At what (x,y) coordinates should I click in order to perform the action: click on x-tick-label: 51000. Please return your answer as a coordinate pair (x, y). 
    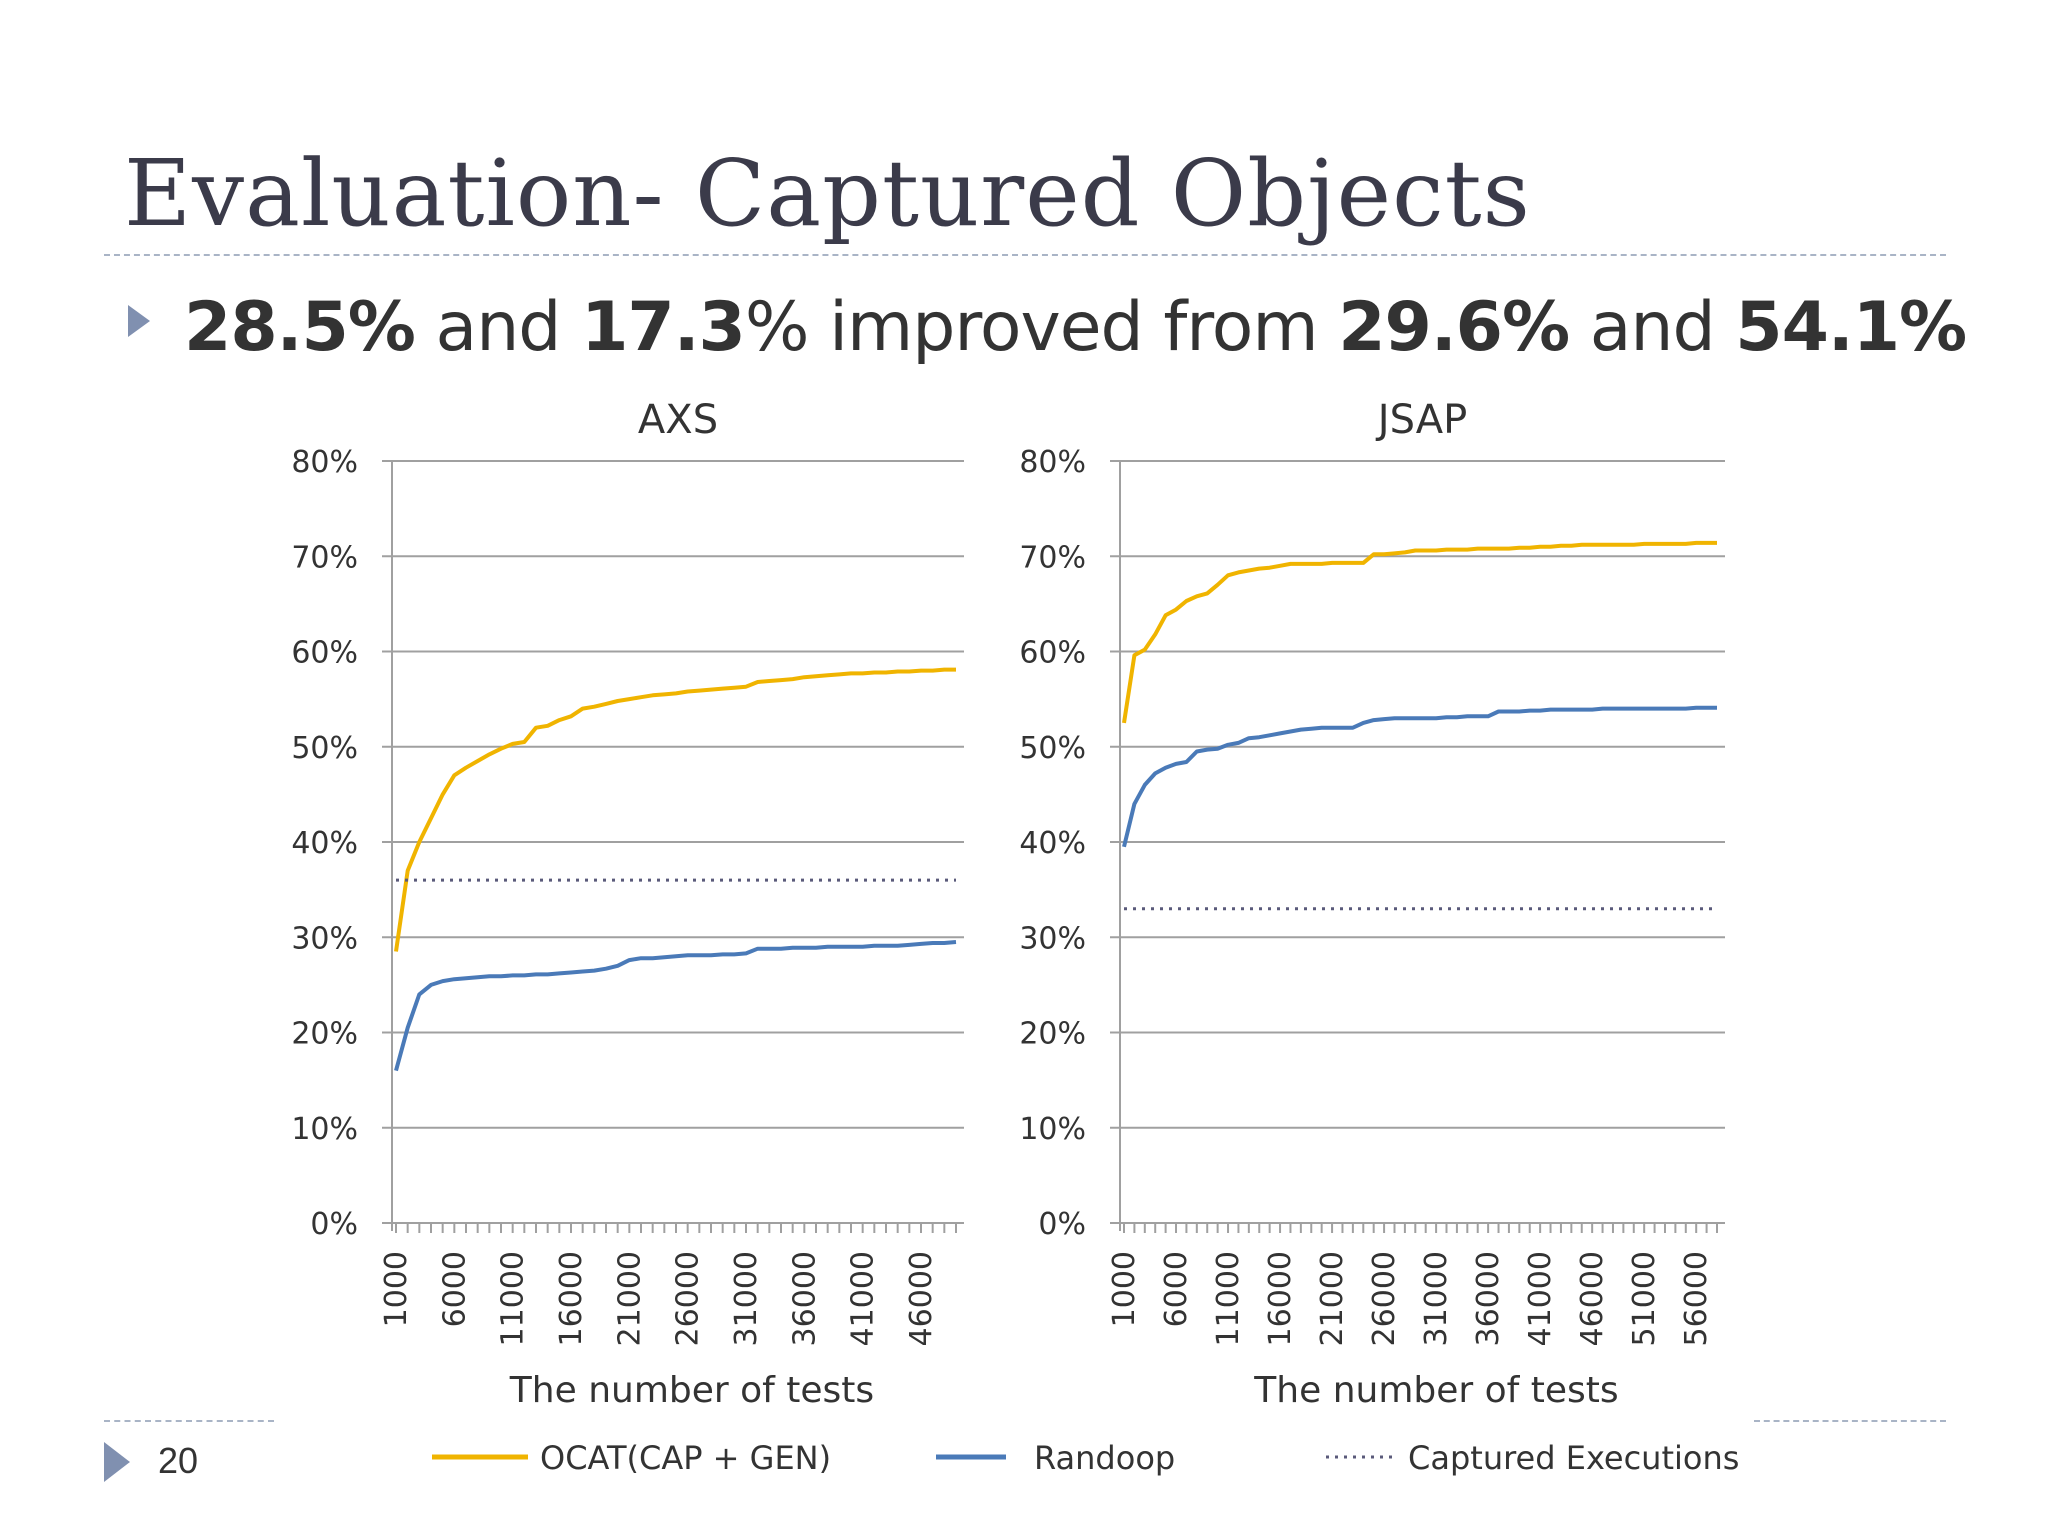
    Looking at the image, I should click on (1644, 1298).